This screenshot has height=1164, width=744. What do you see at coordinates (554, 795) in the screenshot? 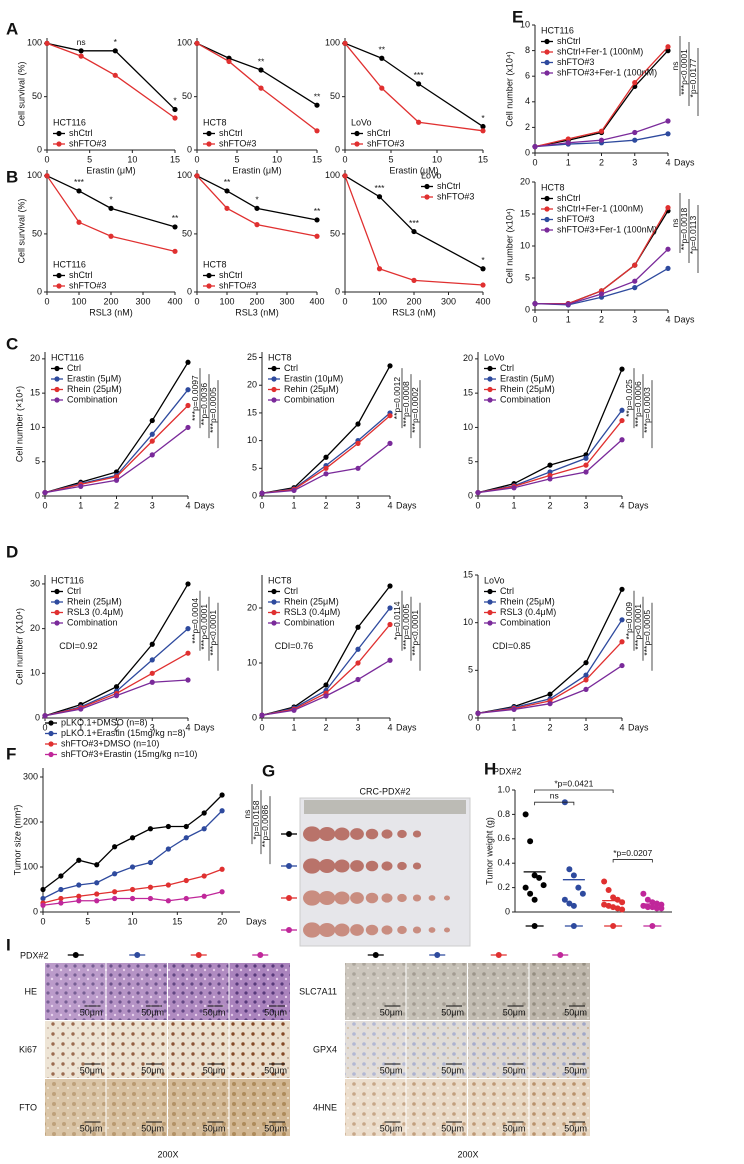
I see `annotation: ns` at bounding box center [554, 795].